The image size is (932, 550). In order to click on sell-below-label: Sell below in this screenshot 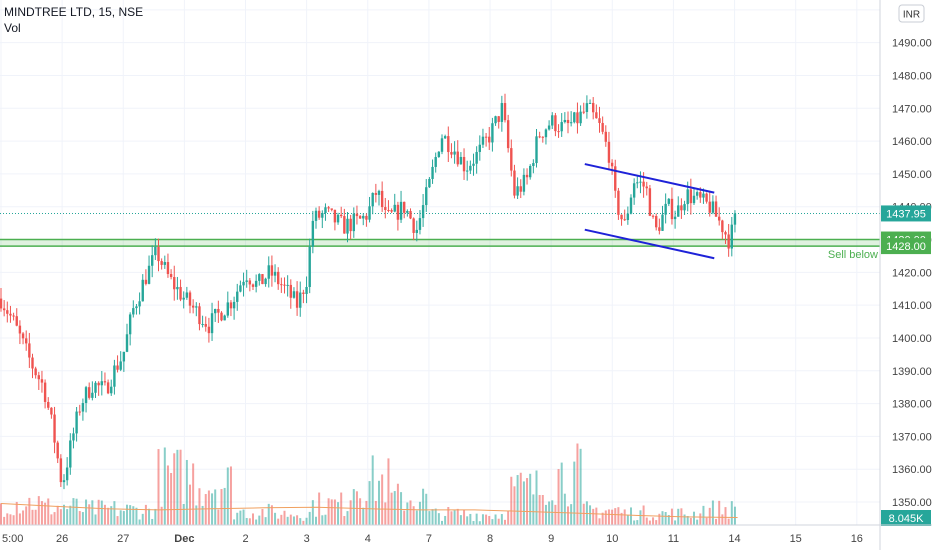, I will do `click(853, 255)`.